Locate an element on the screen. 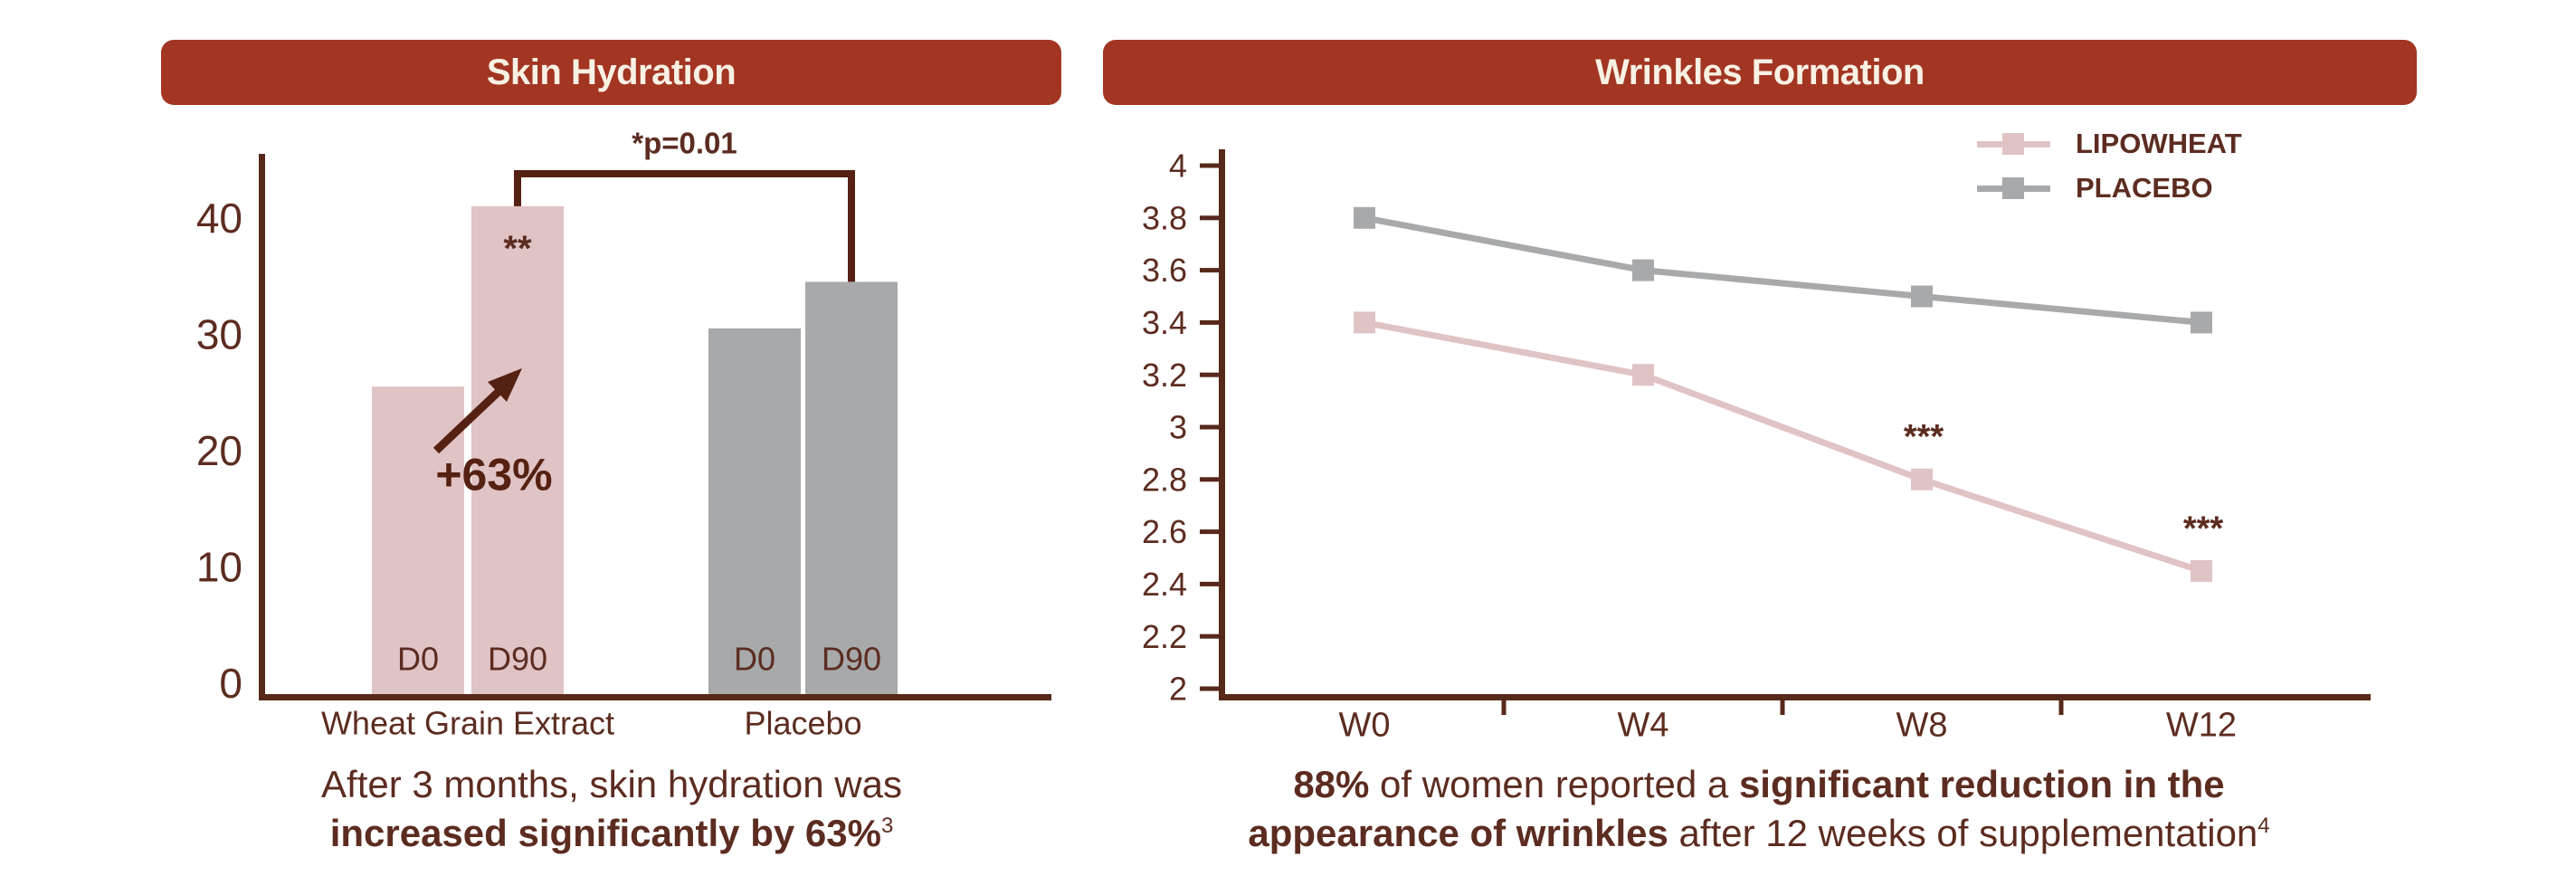 This screenshot has height=895, width=2576. legend-label-placebo: PLACEBO is located at coordinates (2144, 187).